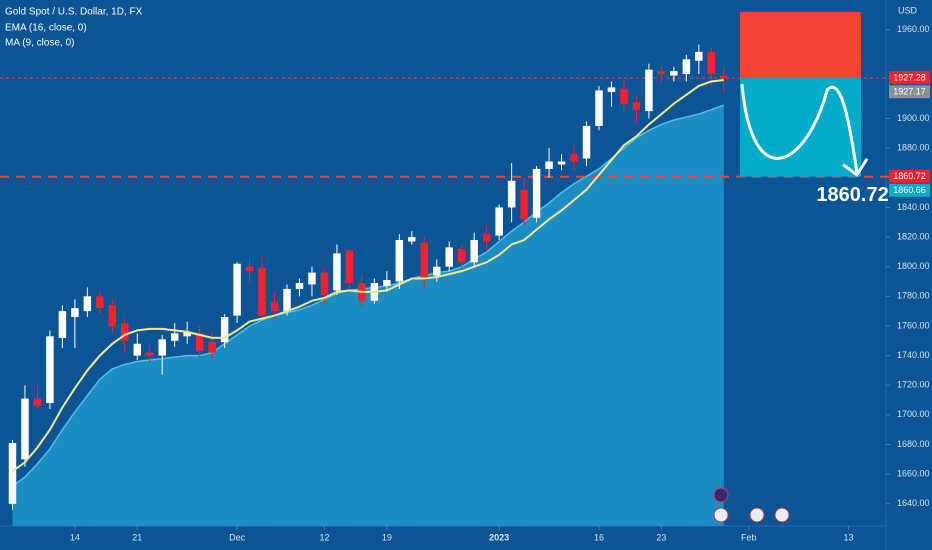 Image resolution: width=932 pixels, height=550 pixels. What do you see at coordinates (751, 505) in the screenshot?
I see `event-icons` at bounding box center [751, 505].